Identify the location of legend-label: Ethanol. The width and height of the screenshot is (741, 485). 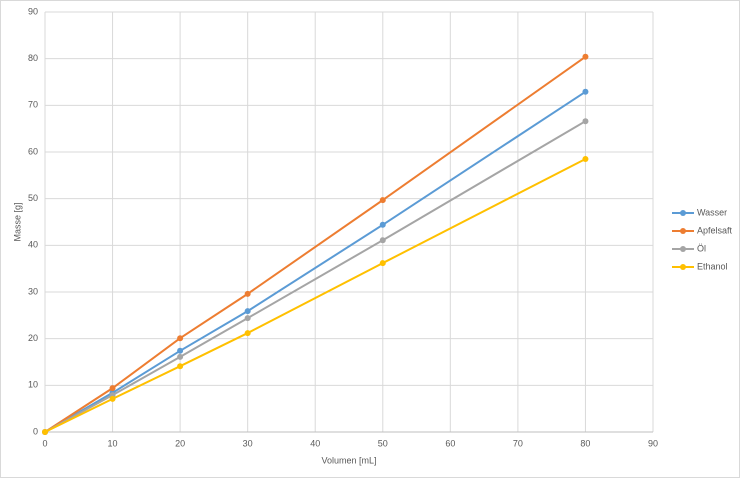
(712, 266).